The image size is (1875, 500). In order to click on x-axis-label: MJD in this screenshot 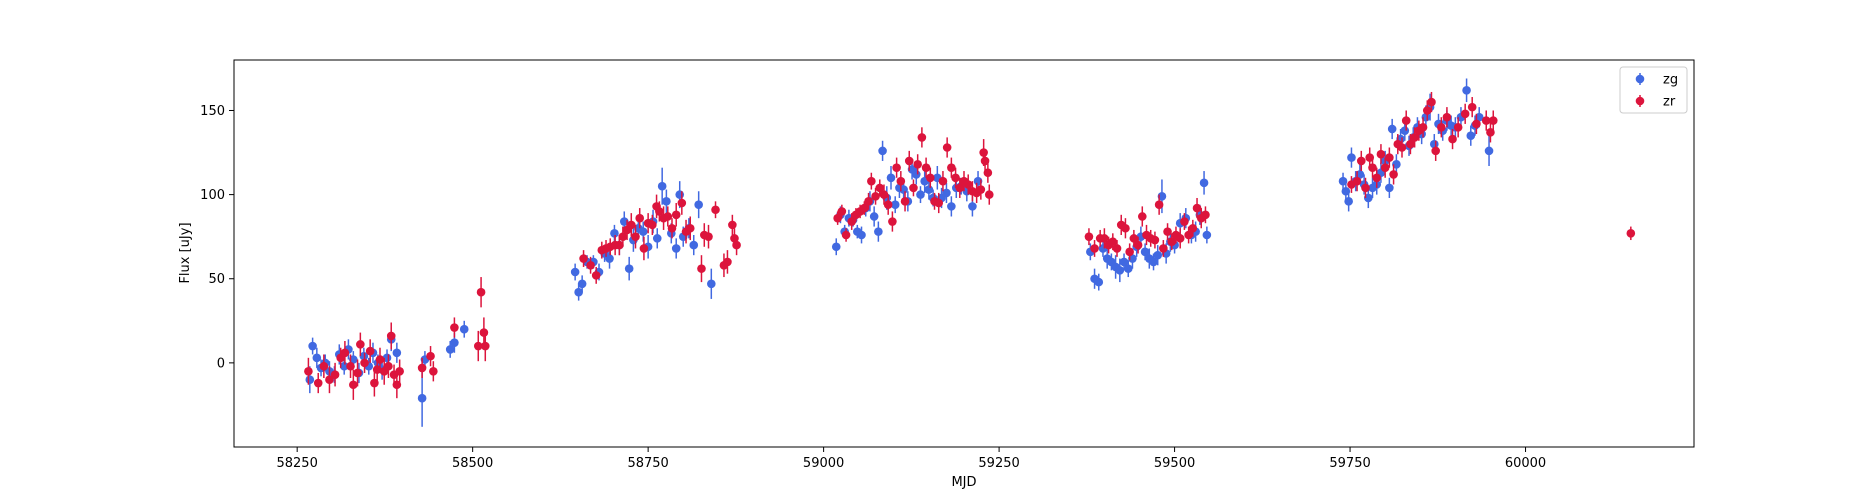, I will do `click(963, 482)`.